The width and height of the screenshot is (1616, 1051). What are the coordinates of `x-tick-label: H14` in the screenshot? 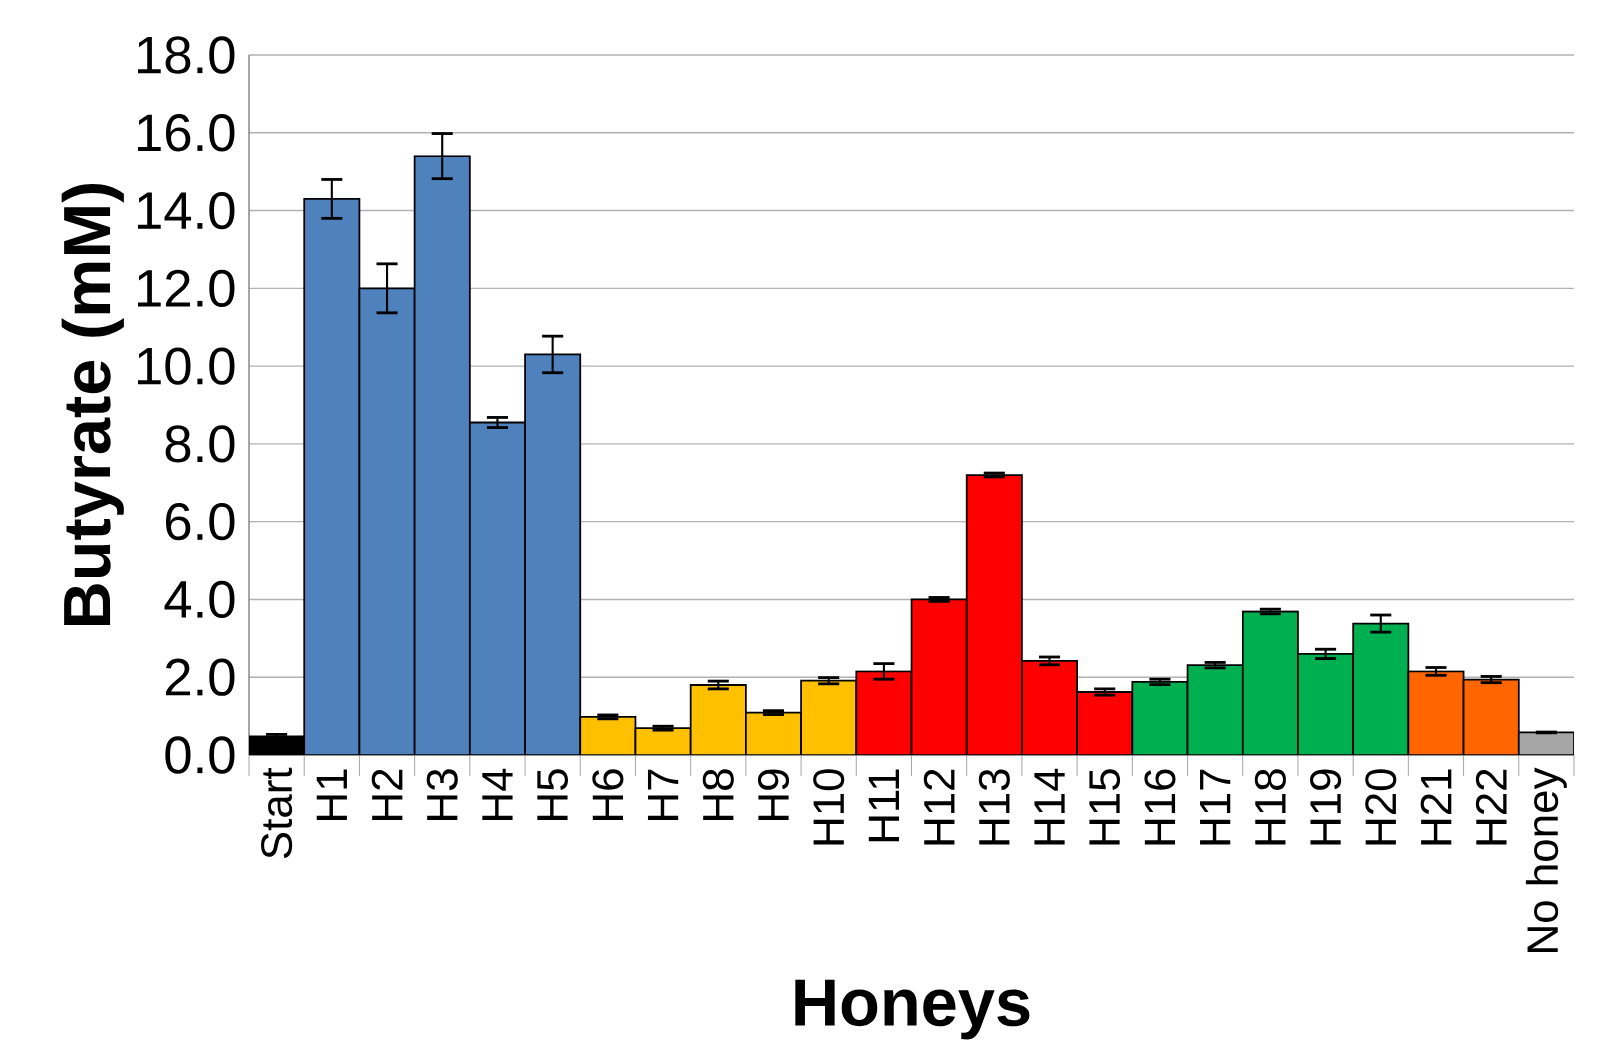 It's located at (1049, 806).